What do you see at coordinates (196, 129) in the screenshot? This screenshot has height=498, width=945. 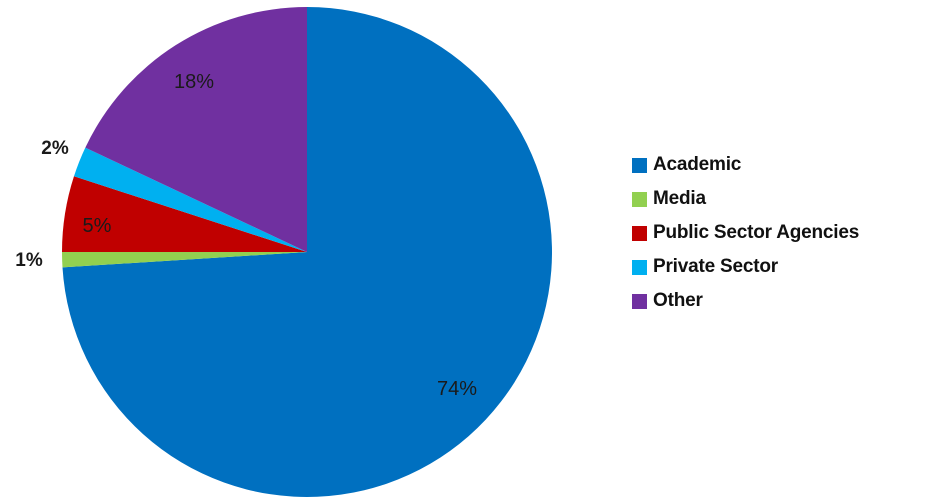 I see `pie-slice-other` at bounding box center [196, 129].